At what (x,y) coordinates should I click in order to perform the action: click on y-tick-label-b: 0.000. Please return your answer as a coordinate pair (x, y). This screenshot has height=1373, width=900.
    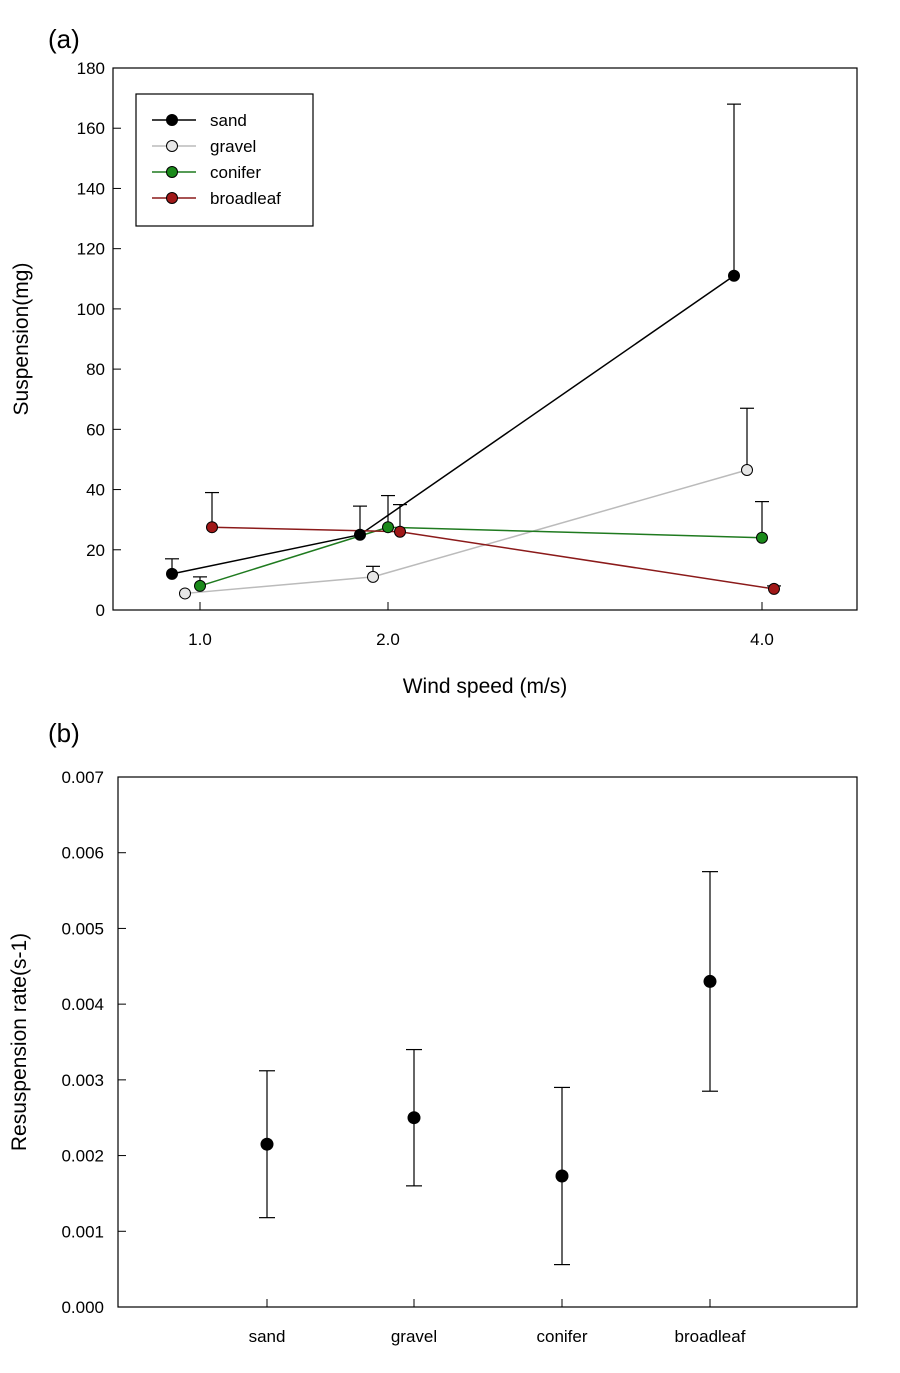
    Looking at the image, I should click on (82, 1307).